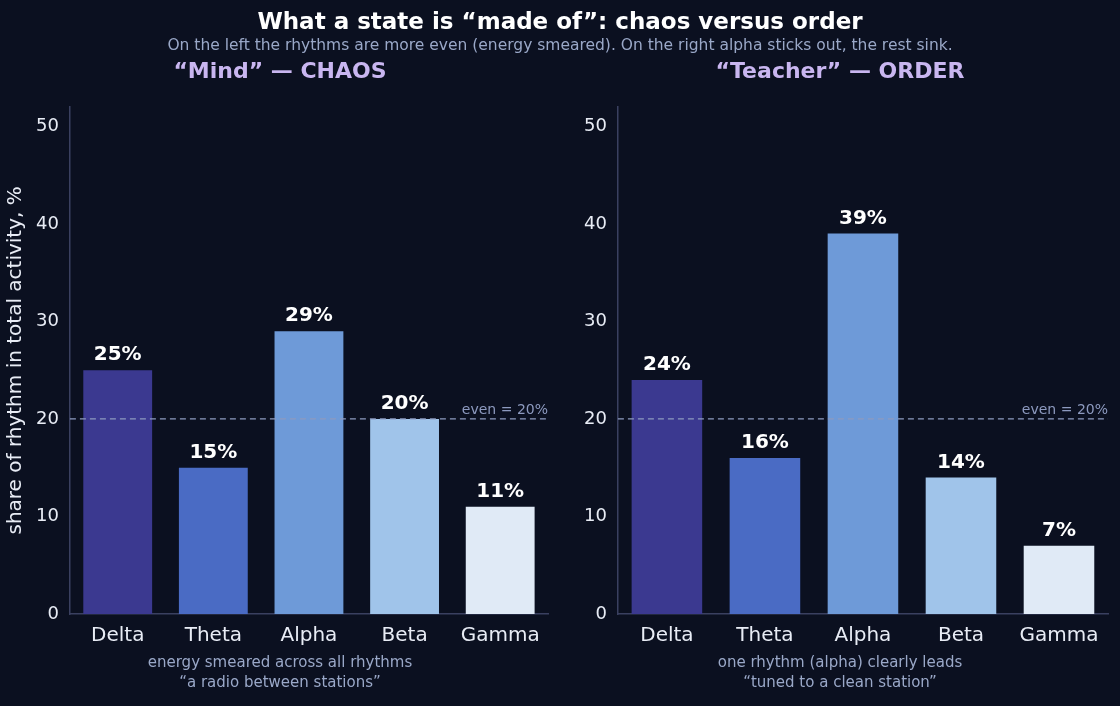  I want to click on data-label: 24%, so click(666, 363).